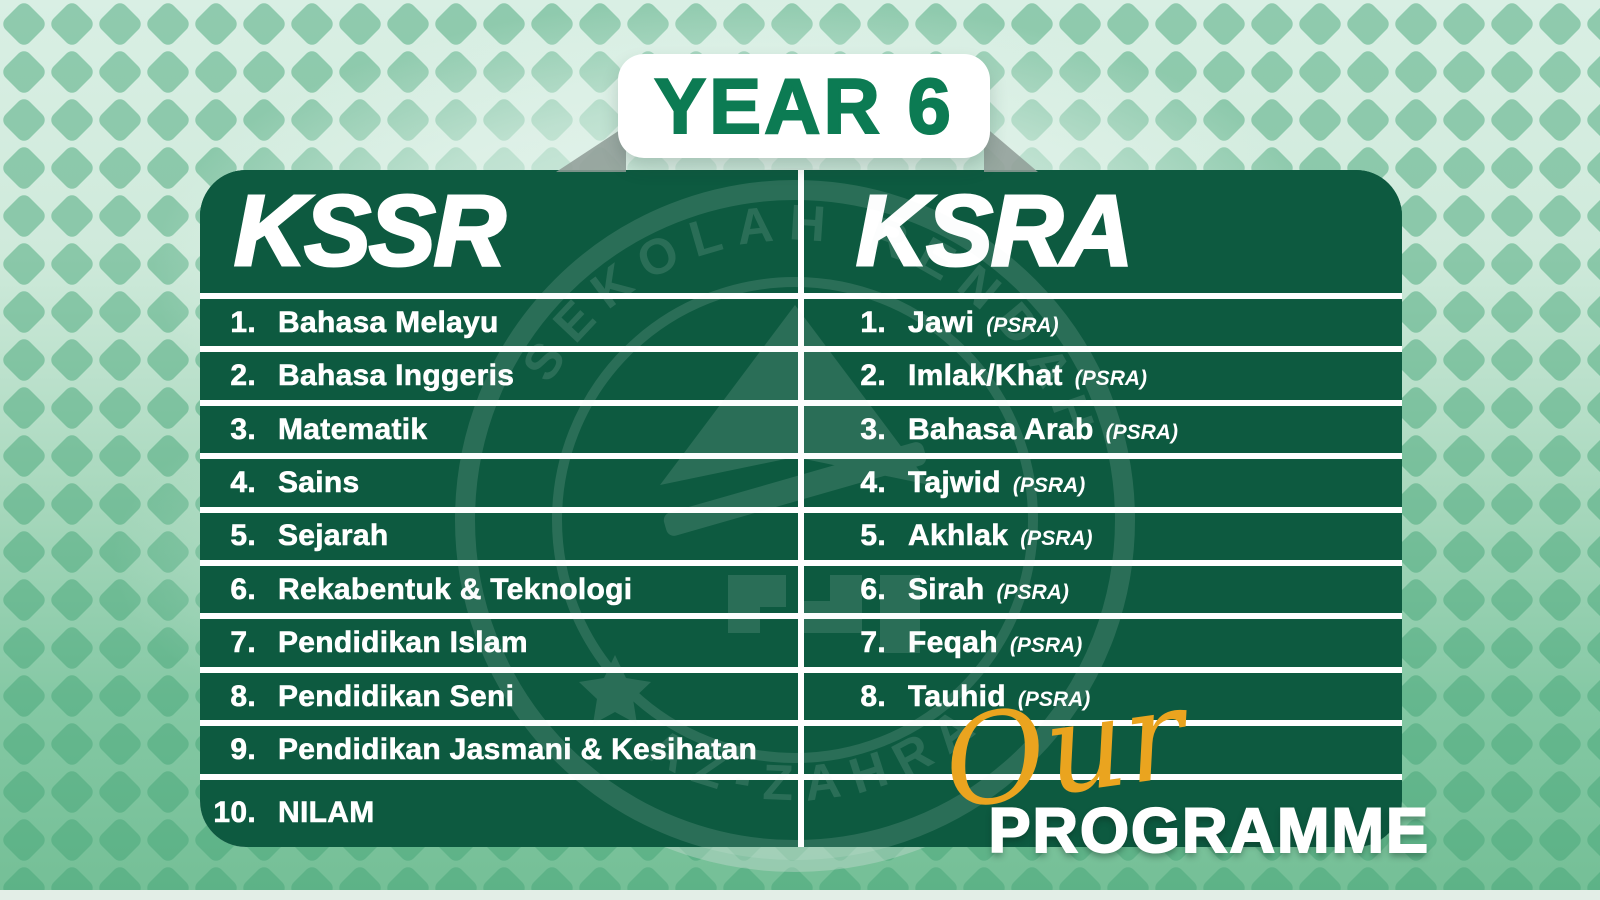 This screenshot has width=1600, height=900. I want to click on table-row: 7. Pendidikan Islam, so click(499, 643).